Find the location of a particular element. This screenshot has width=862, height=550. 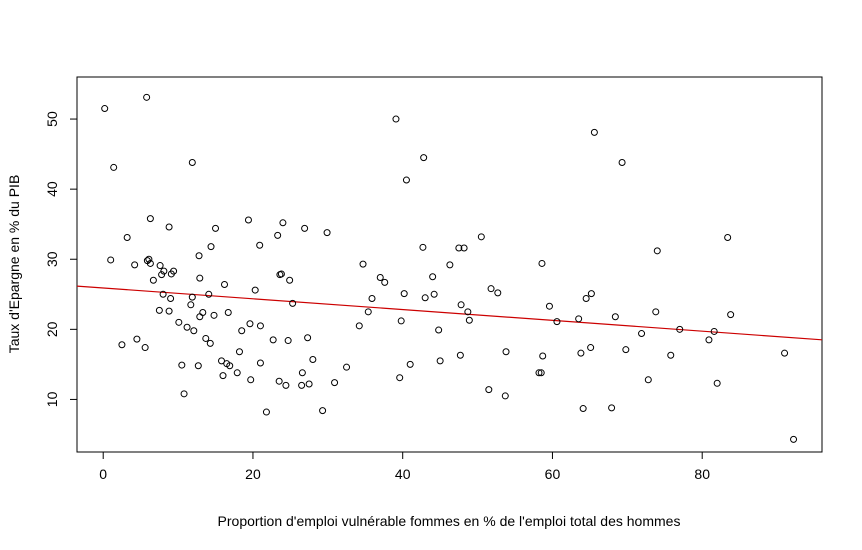

y-tick-label: 40 is located at coordinates (52, 189).